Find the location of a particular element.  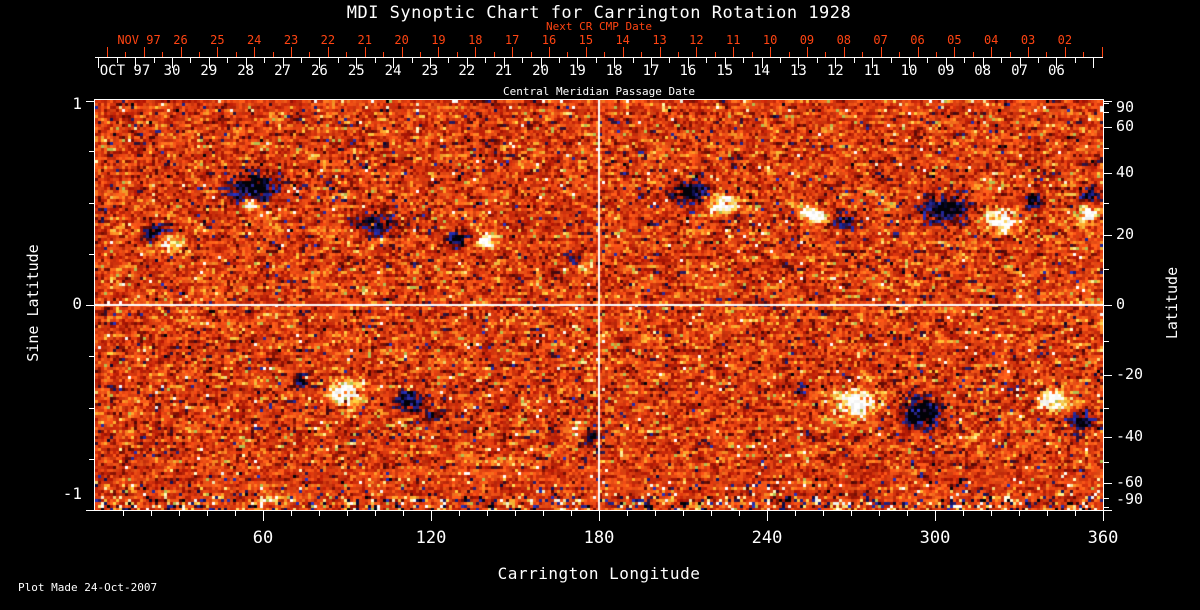

date-tick-label: 08 is located at coordinates (983, 71).